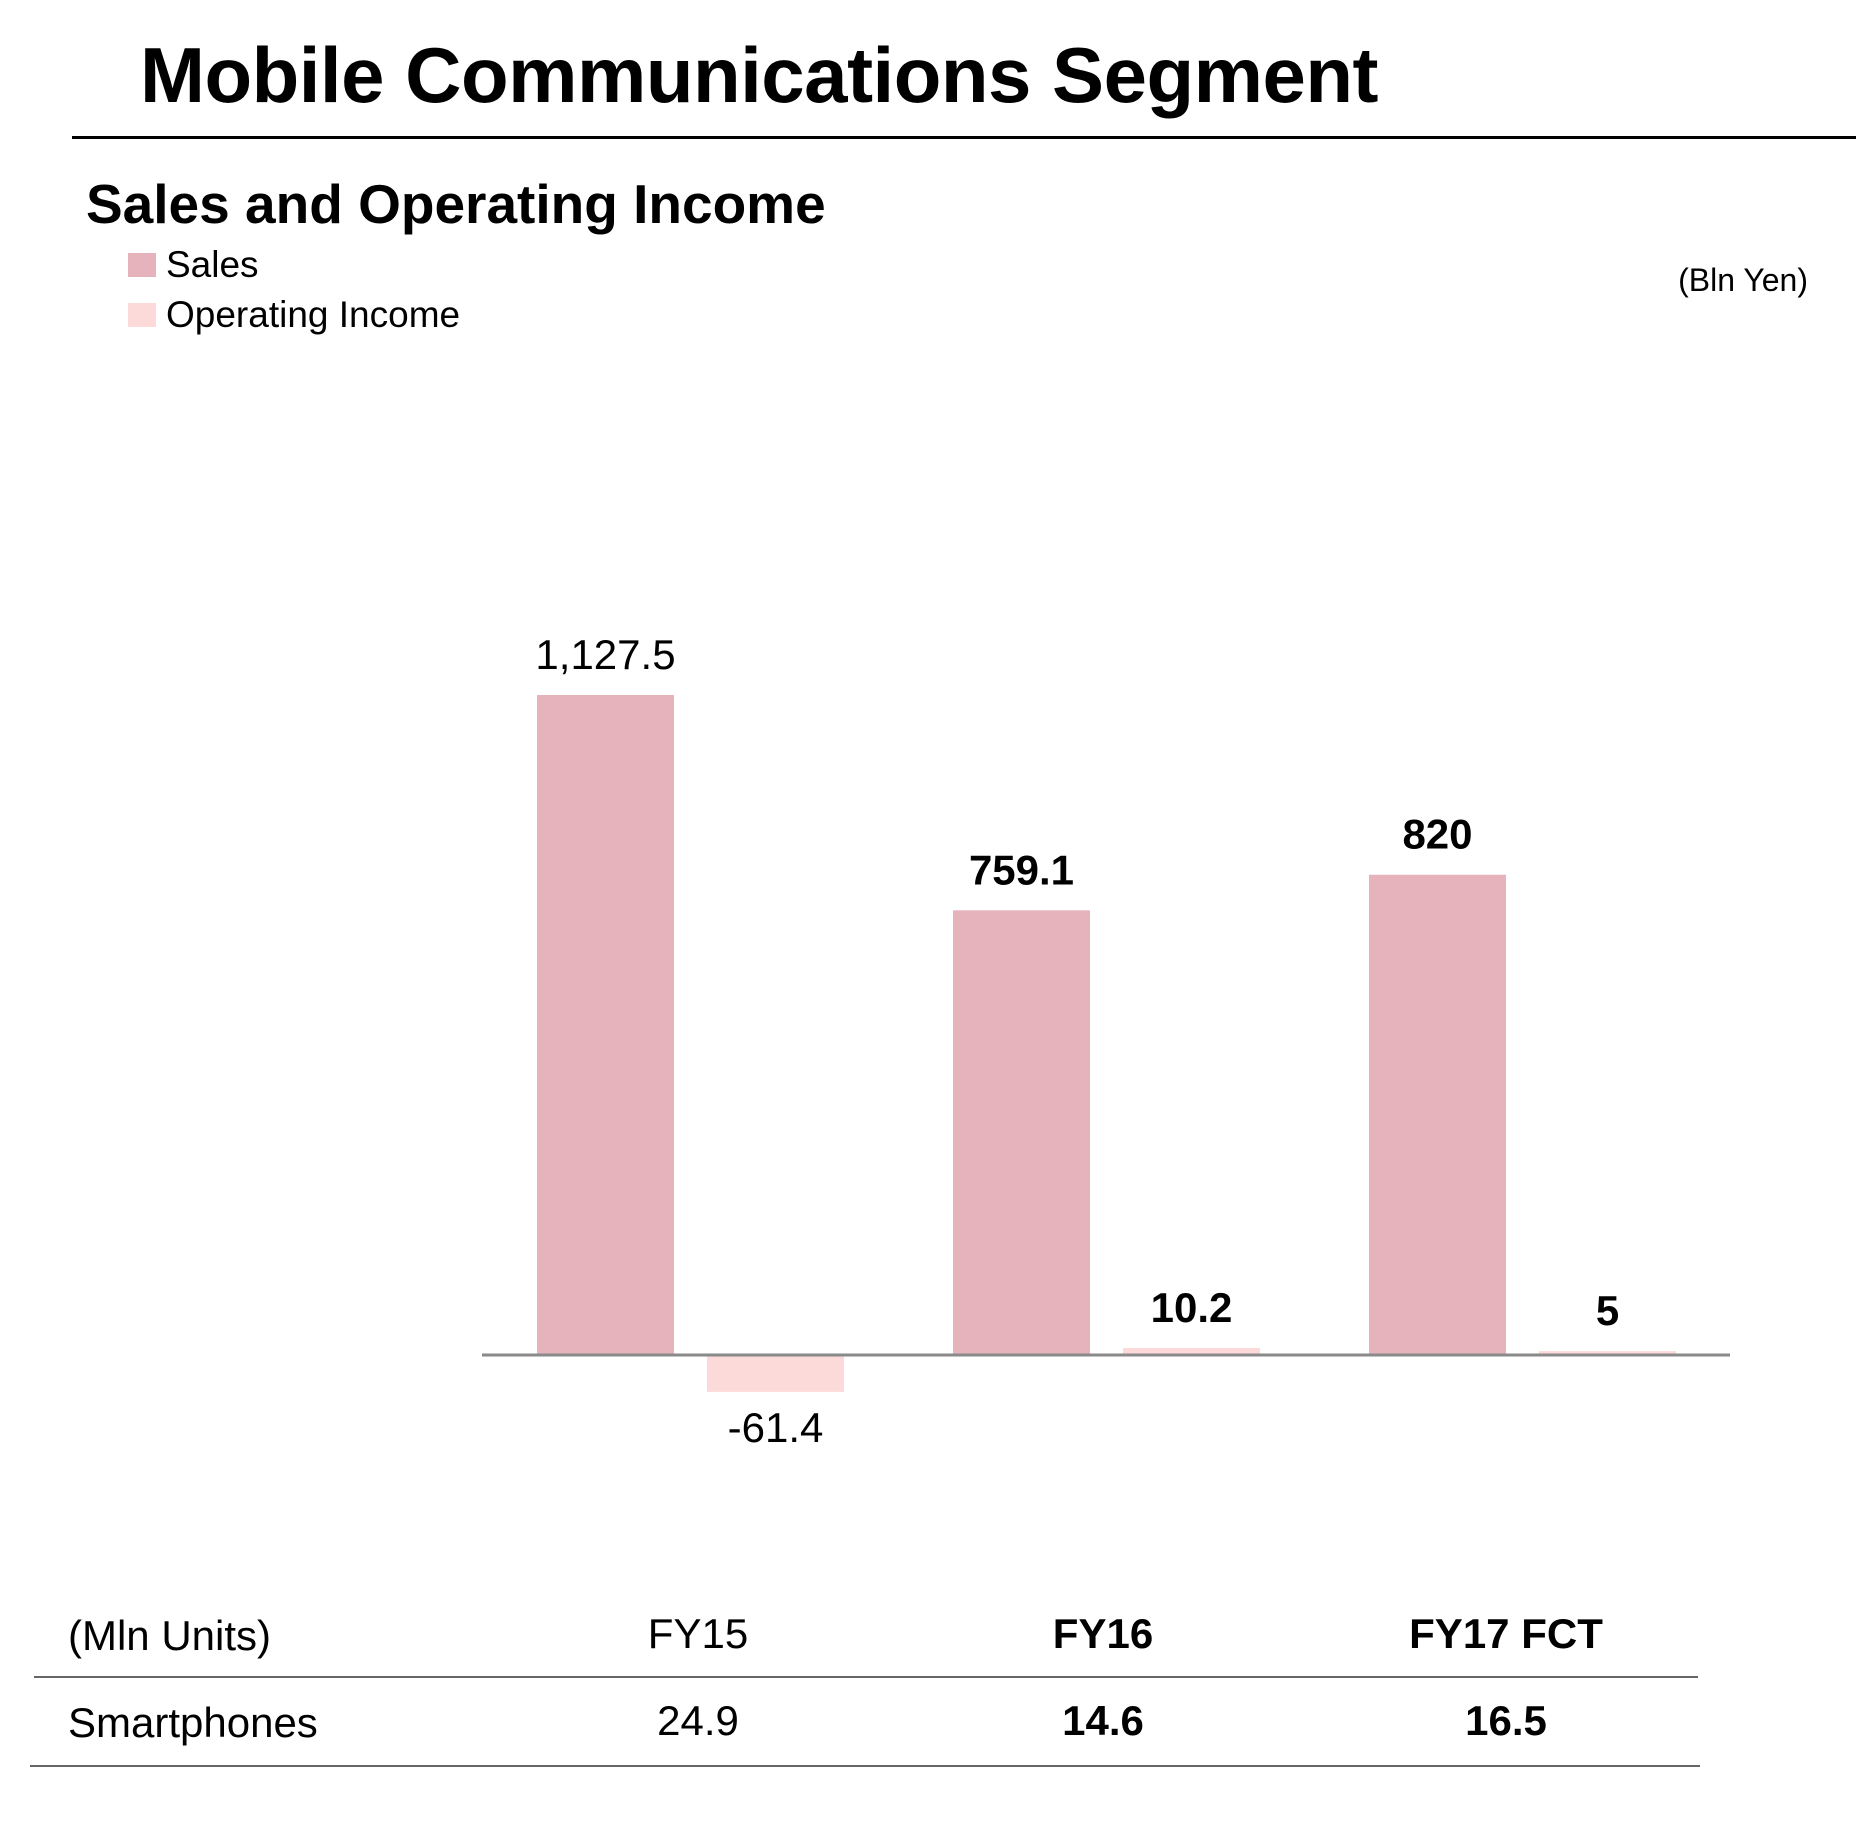 This screenshot has height=1822, width=1856. Describe the element at coordinates (193, 1722) in the screenshot. I see `units-table-row-label: Smartphones` at that location.